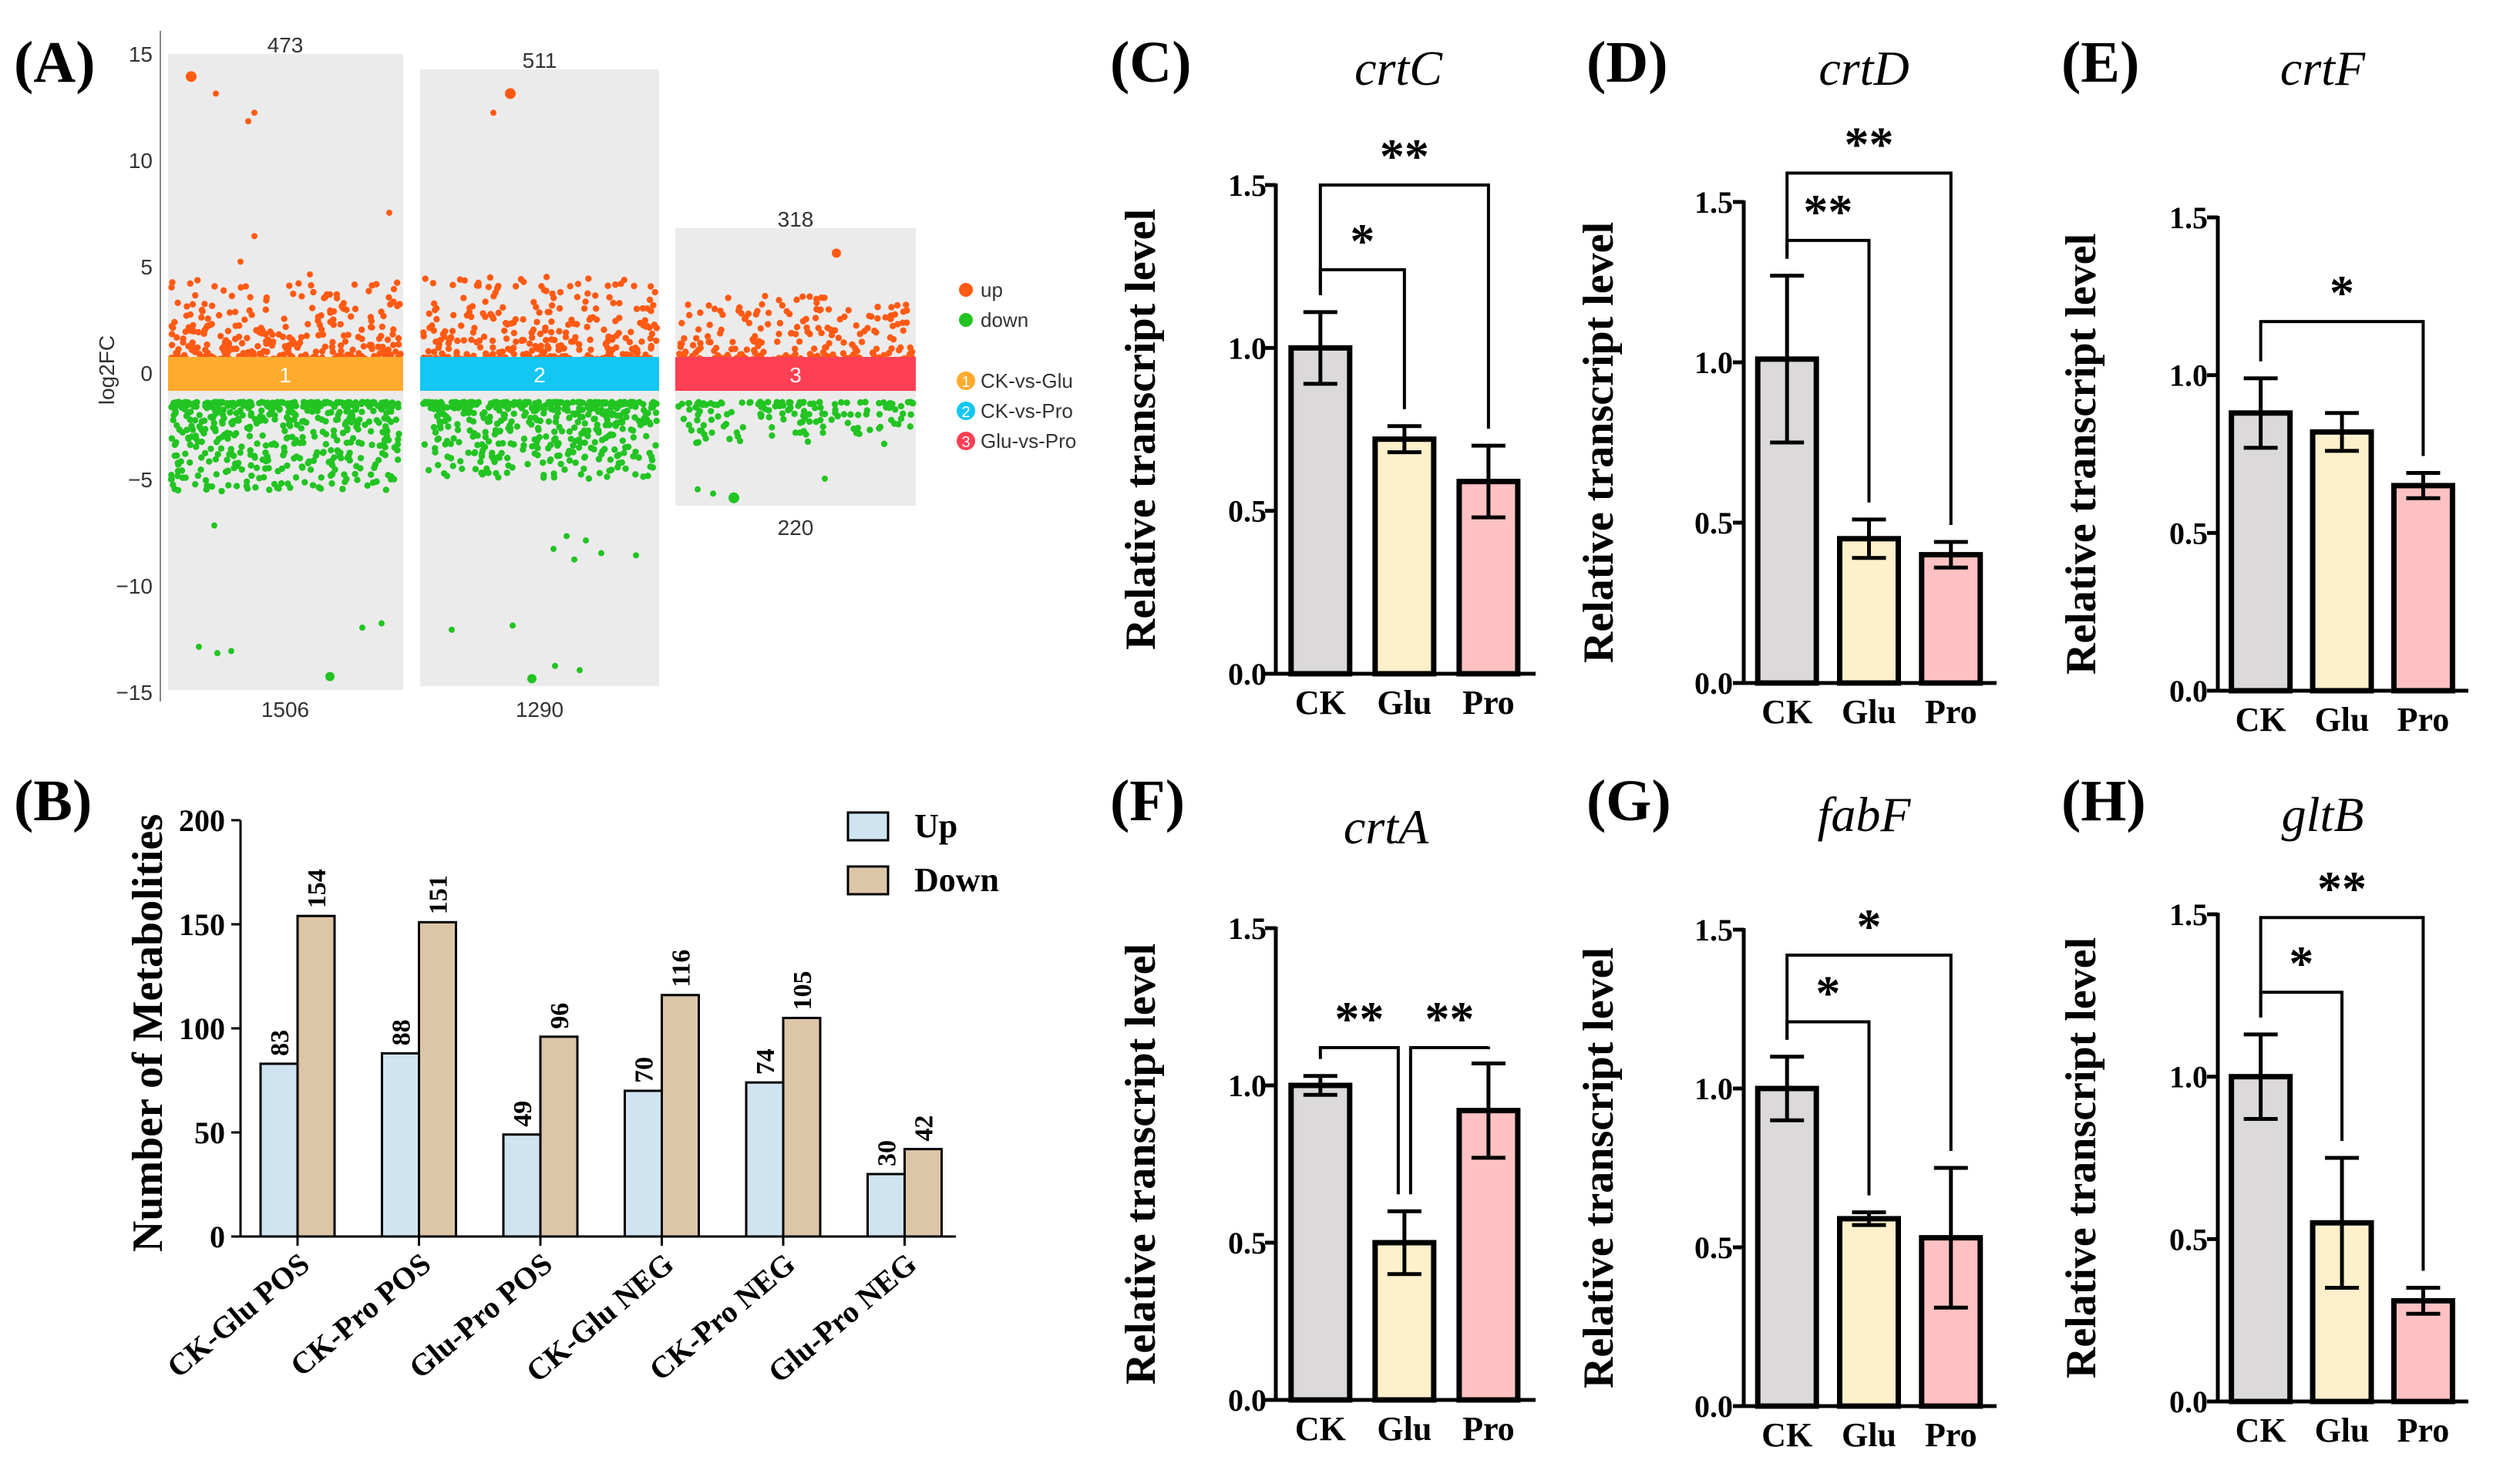 The image size is (2520, 1467). Describe the element at coordinates (1151, 62) in the screenshot. I see `panel-label: (C)` at that location.